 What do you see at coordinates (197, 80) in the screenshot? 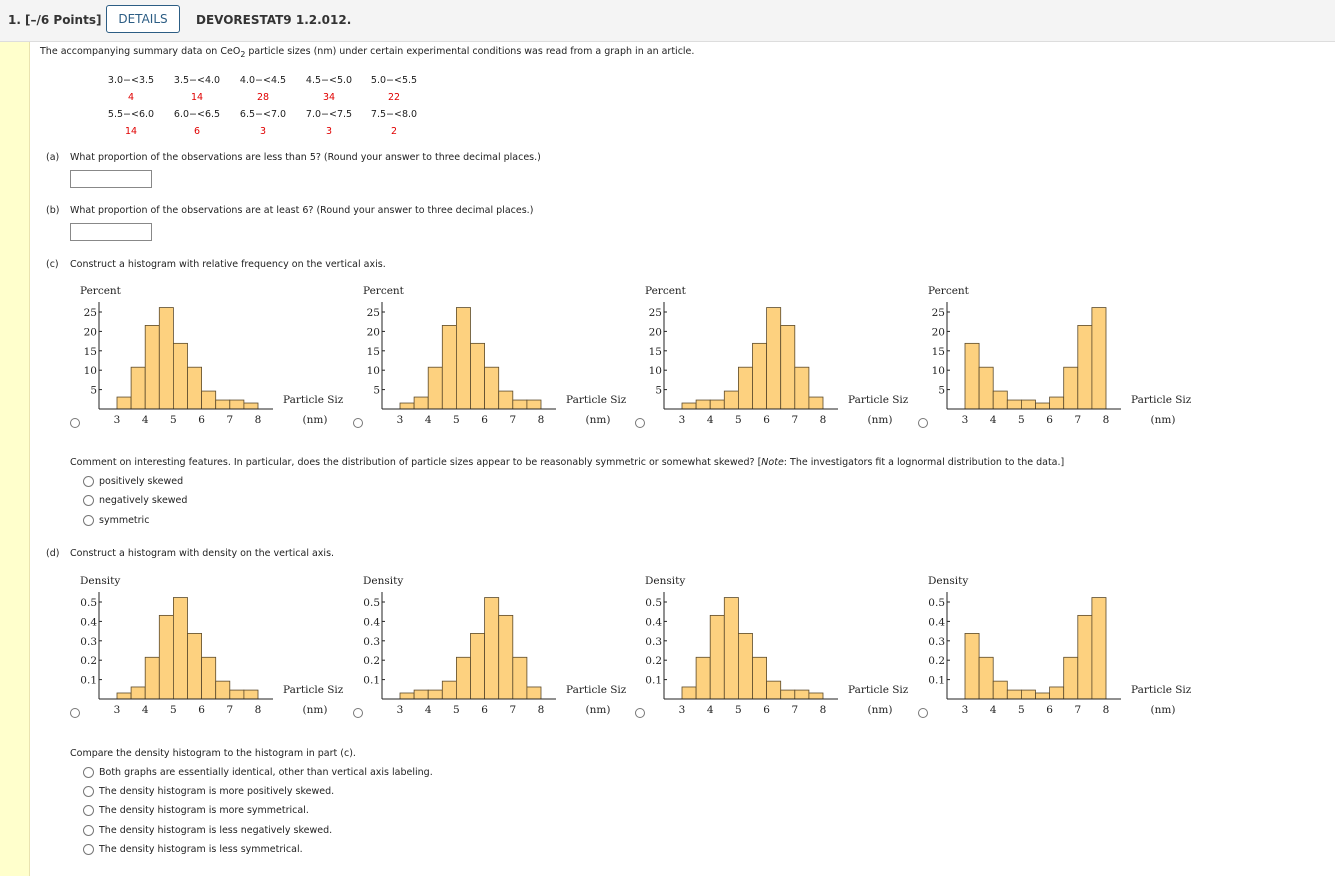
I see `interval-cell: 3.5−<4.0` at bounding box center [197, 80].